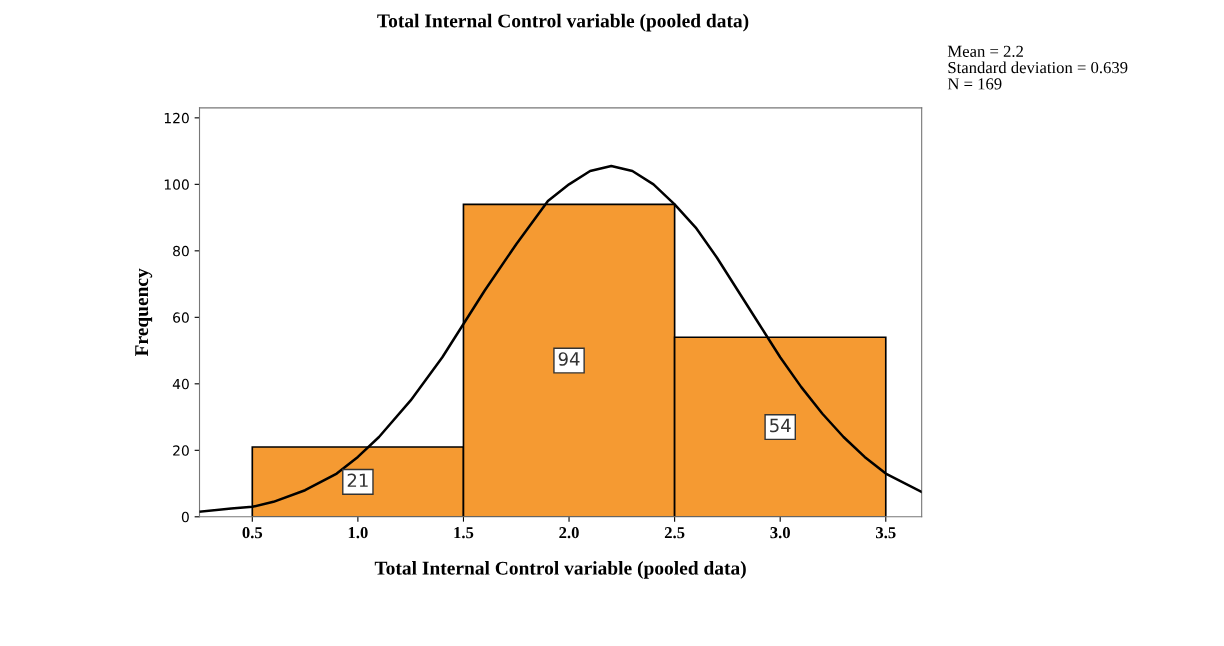 This screenshot has width=1224, height=646. What do you see at coordinates (181, 251) in the screenshot?
I see `y-tick-label: 80` at bounding box center [181, 251].